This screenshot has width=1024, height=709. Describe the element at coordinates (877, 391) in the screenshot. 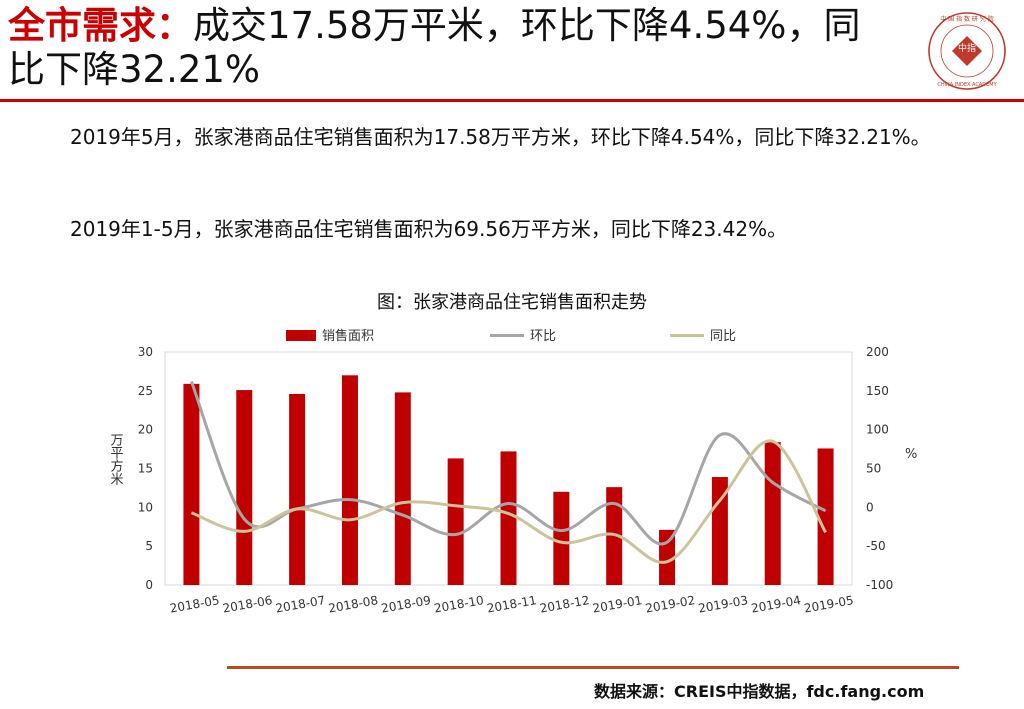

I see `y2-tick-label: 150` at that location.